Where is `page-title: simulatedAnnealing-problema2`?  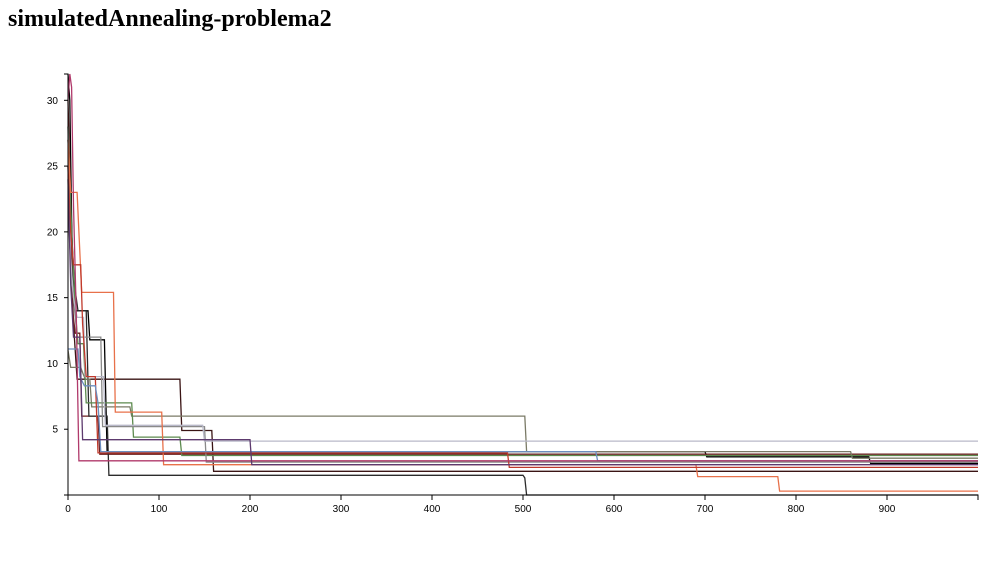
page-title: simulatedAnnealing-problema2 is located at coordinates (170, 19).